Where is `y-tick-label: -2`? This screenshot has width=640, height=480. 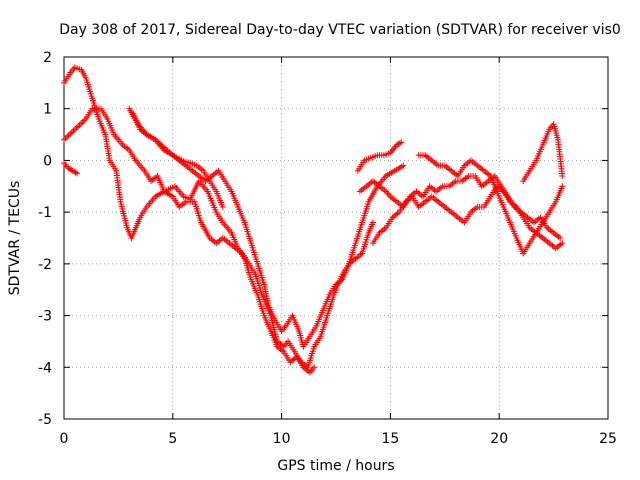 y-tick-label: -2 is located at coordinates (45, 265).